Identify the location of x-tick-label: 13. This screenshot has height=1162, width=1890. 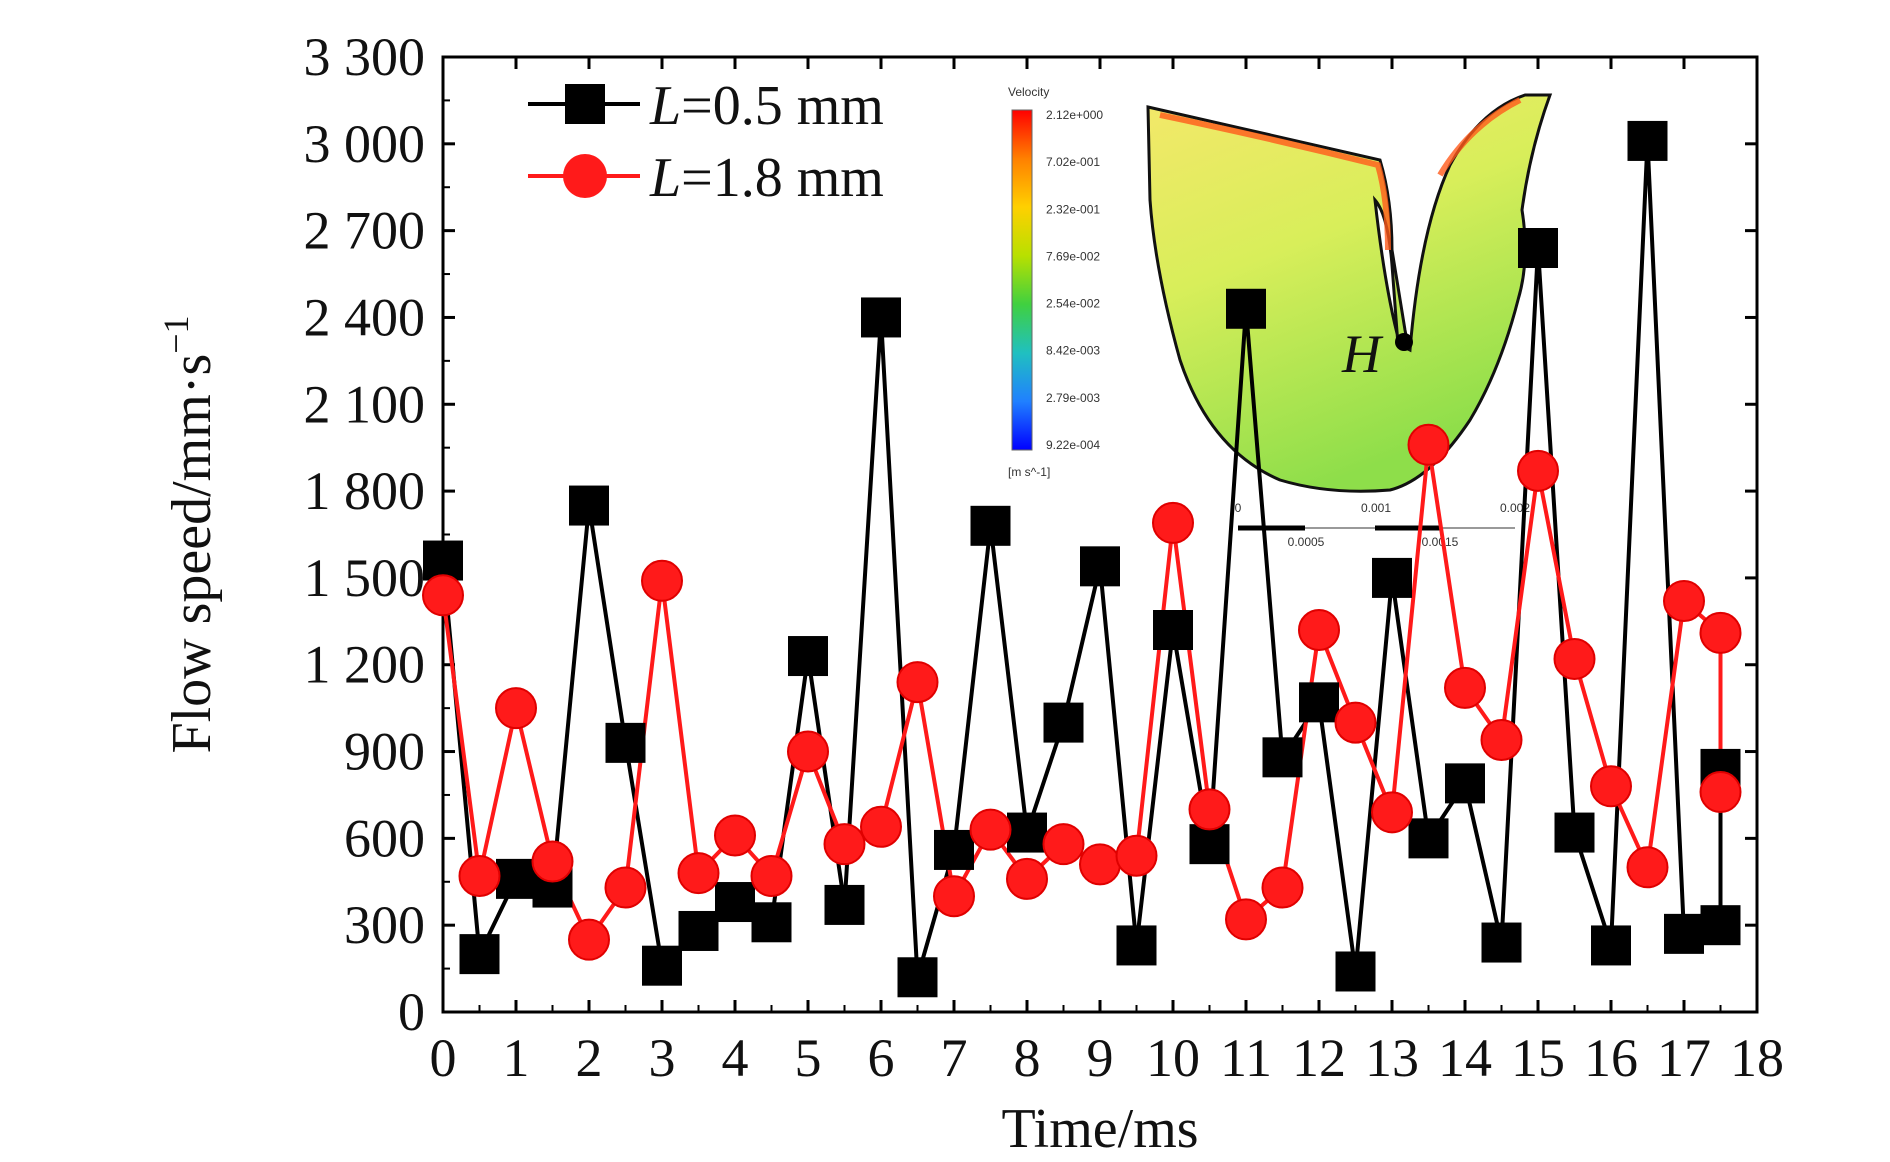
(1392, 1058).